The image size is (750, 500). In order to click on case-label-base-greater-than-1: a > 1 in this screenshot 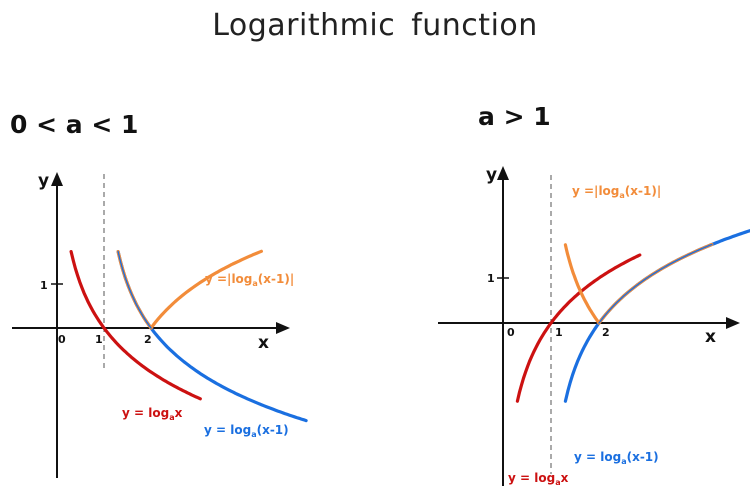, I will do `click(514, 116)`.